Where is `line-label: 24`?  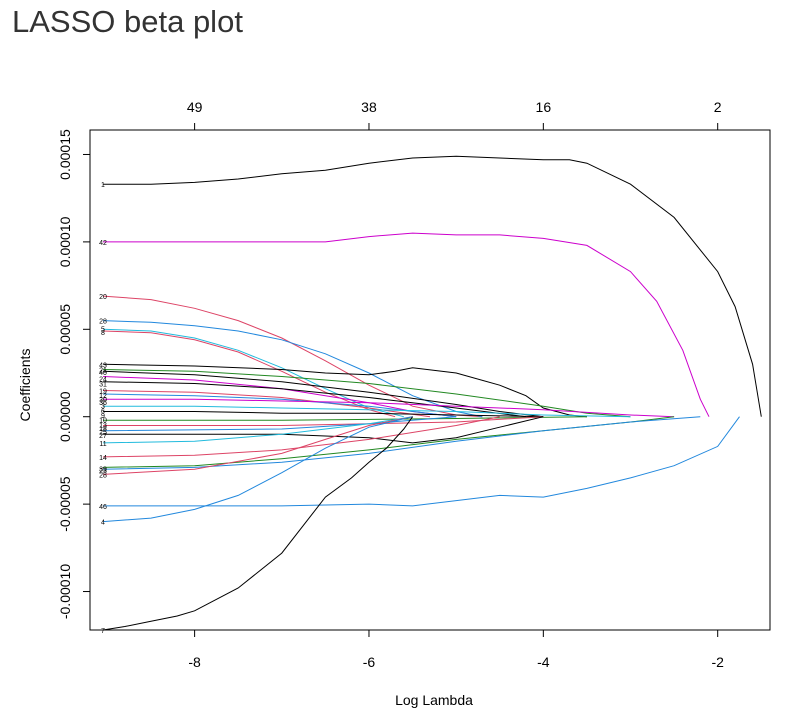
line-label: 24 is located at coordinates (103, 379).